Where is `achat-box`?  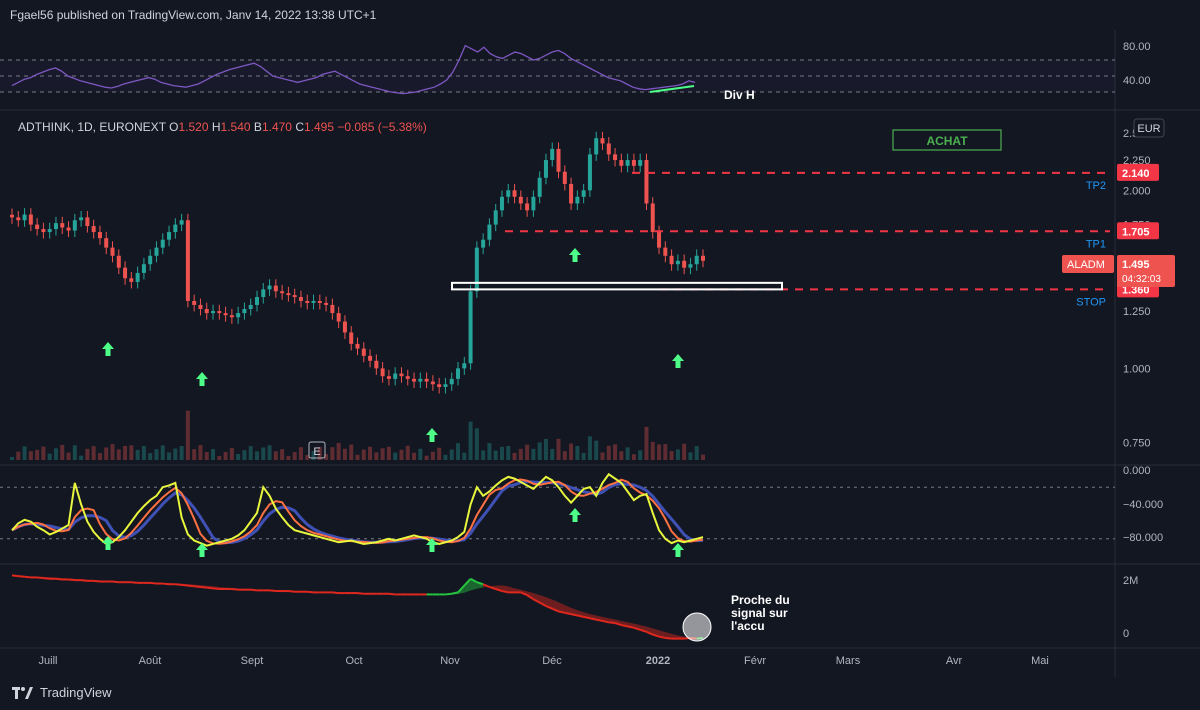 achat-box is located at coordinates (947, 140).